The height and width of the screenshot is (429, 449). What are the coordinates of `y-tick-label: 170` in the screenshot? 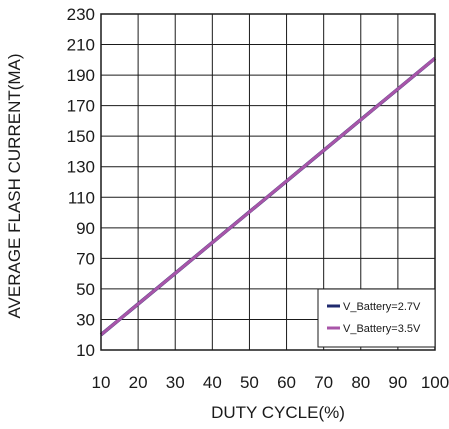 It's located at (81, 106).